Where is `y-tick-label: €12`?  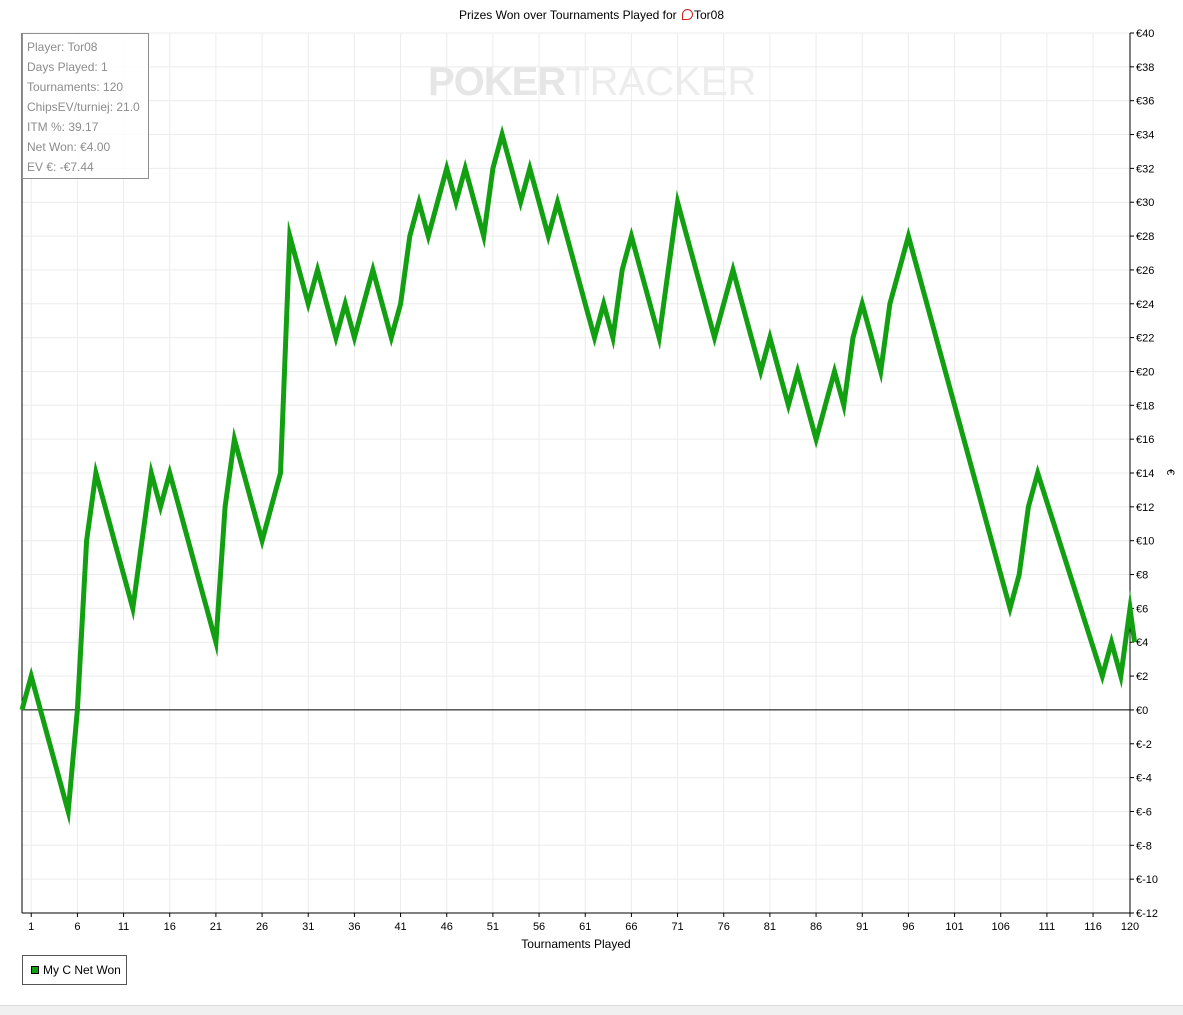
y-tick-label: €12 is located at coordinates (1145, 508).